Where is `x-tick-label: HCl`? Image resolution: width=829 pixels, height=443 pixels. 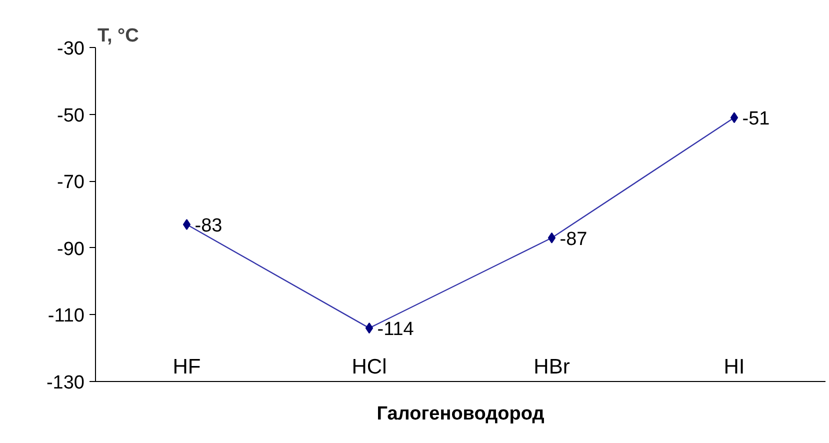
x-tick-label: HCl is located at coordinates (369, 367).